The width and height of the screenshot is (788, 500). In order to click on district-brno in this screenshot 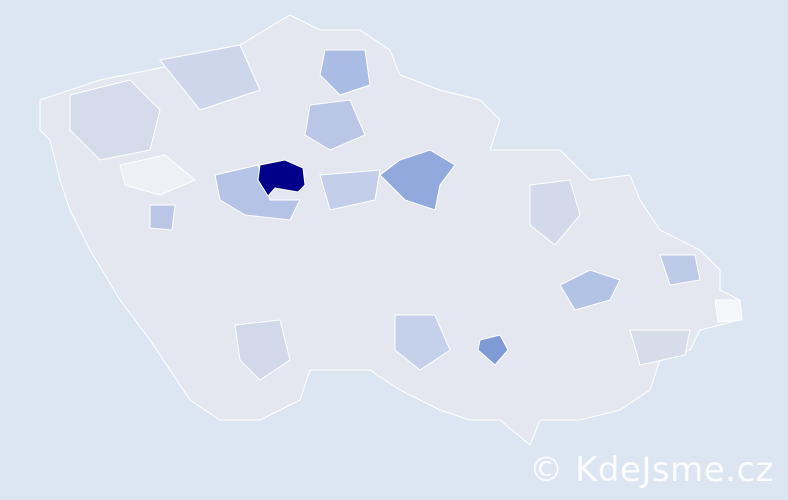, I will do `click(493, 350)`.